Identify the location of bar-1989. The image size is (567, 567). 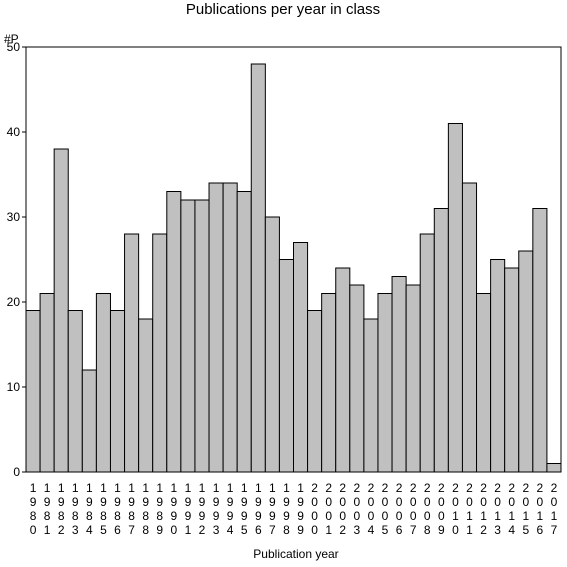
(160, 353).